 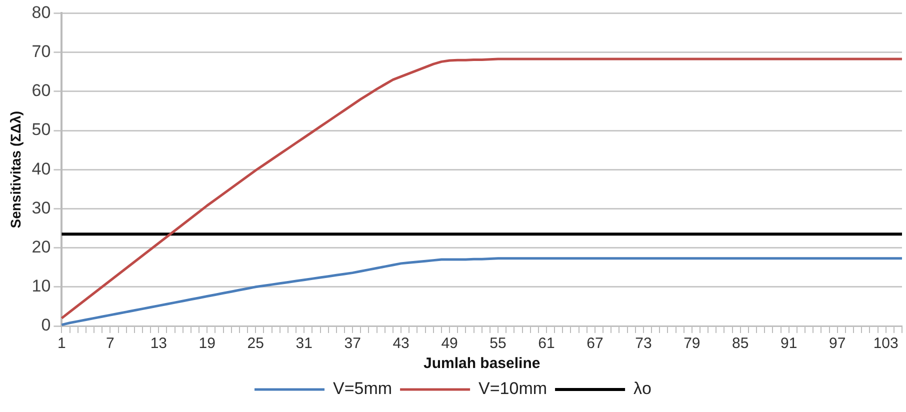 What do you see at coordinates (41, 12) in the screenshot?
I see `y-tick-label: 80` at bounding box center [41, 12].